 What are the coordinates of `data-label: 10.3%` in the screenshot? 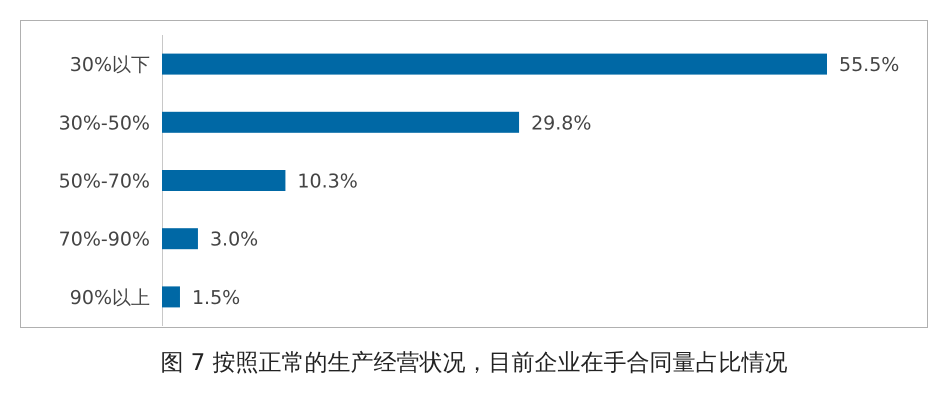 It's located at (327, 181).